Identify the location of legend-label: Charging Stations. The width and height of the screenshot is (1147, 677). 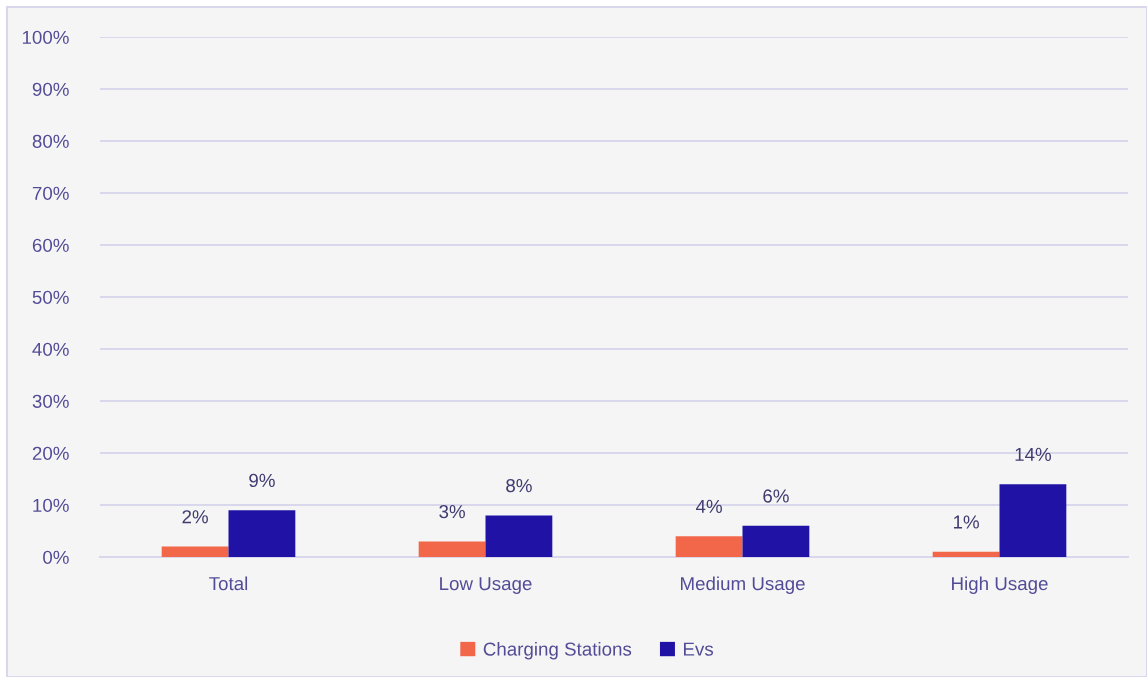
(557, 650).